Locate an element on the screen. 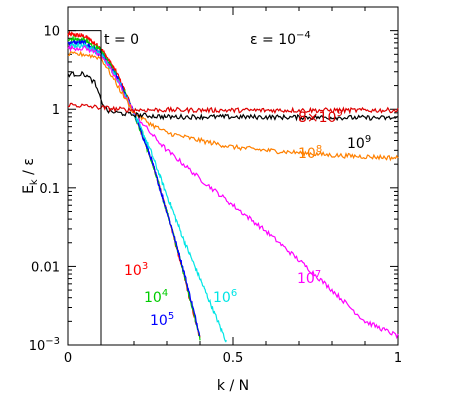  x-tick-label: 0.5 is located at coordinates (233, 358).